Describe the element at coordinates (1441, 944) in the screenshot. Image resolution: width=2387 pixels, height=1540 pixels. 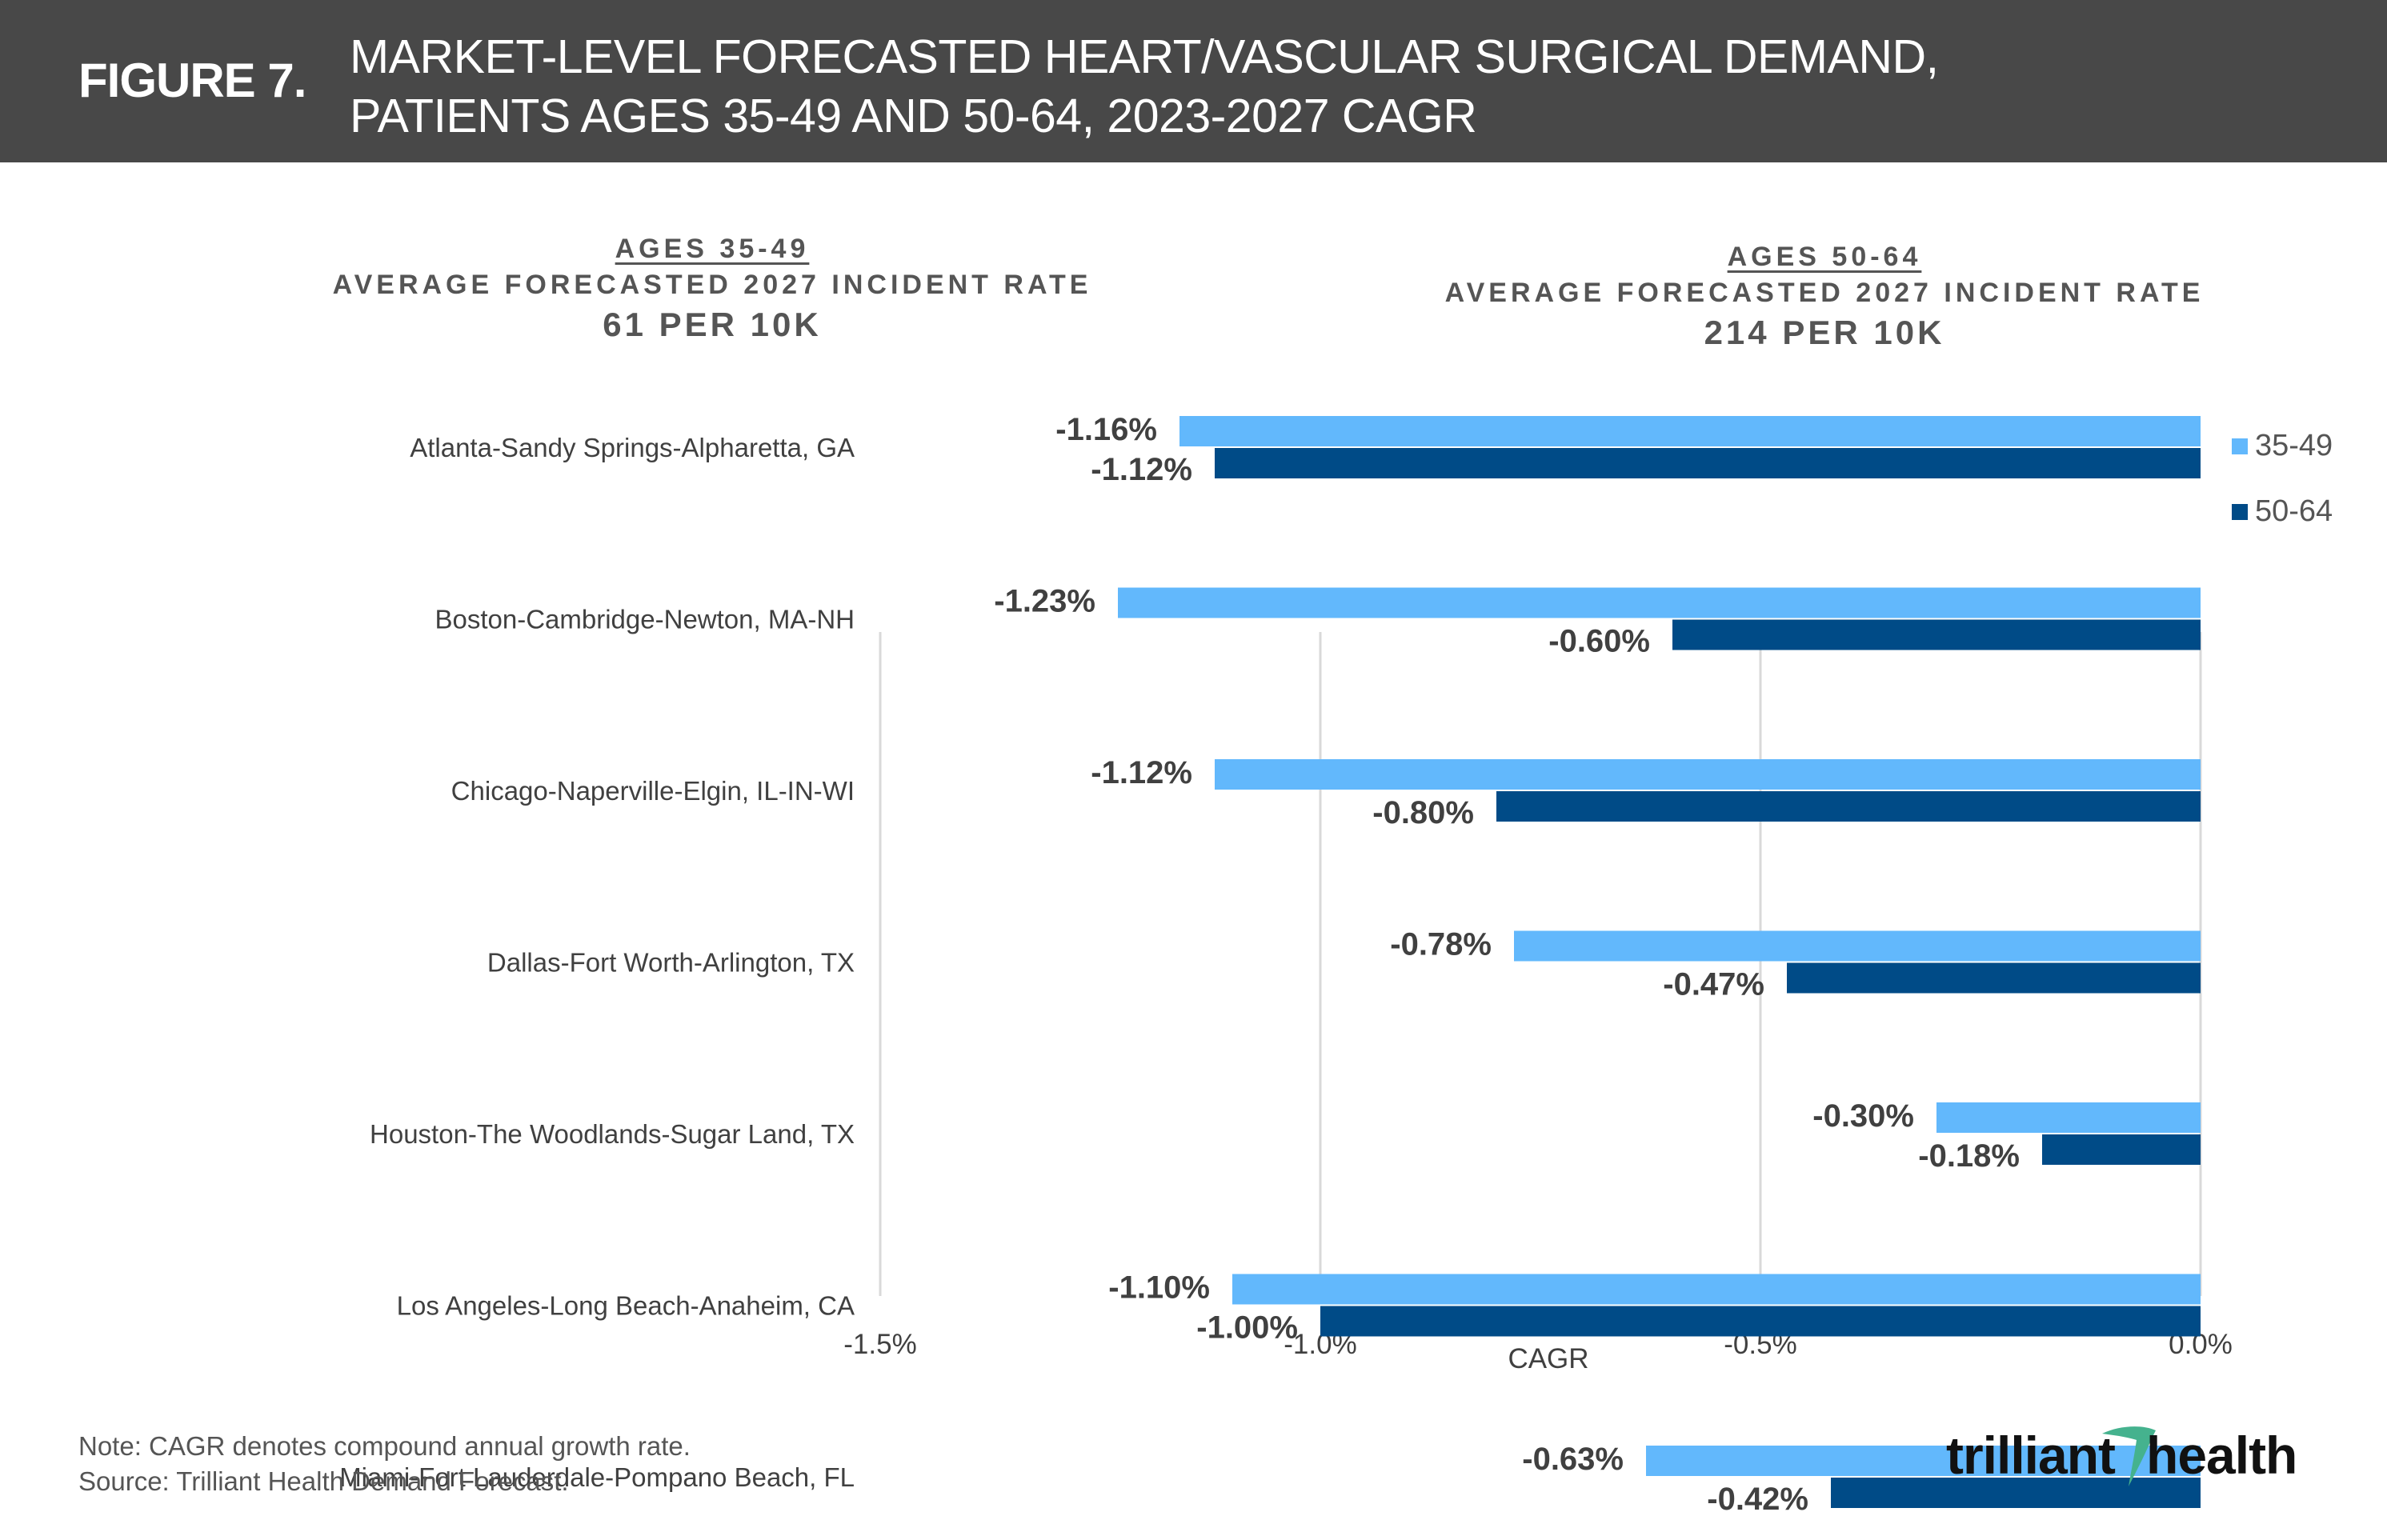
I see `data-label-35-49: -0.78%` at that location.